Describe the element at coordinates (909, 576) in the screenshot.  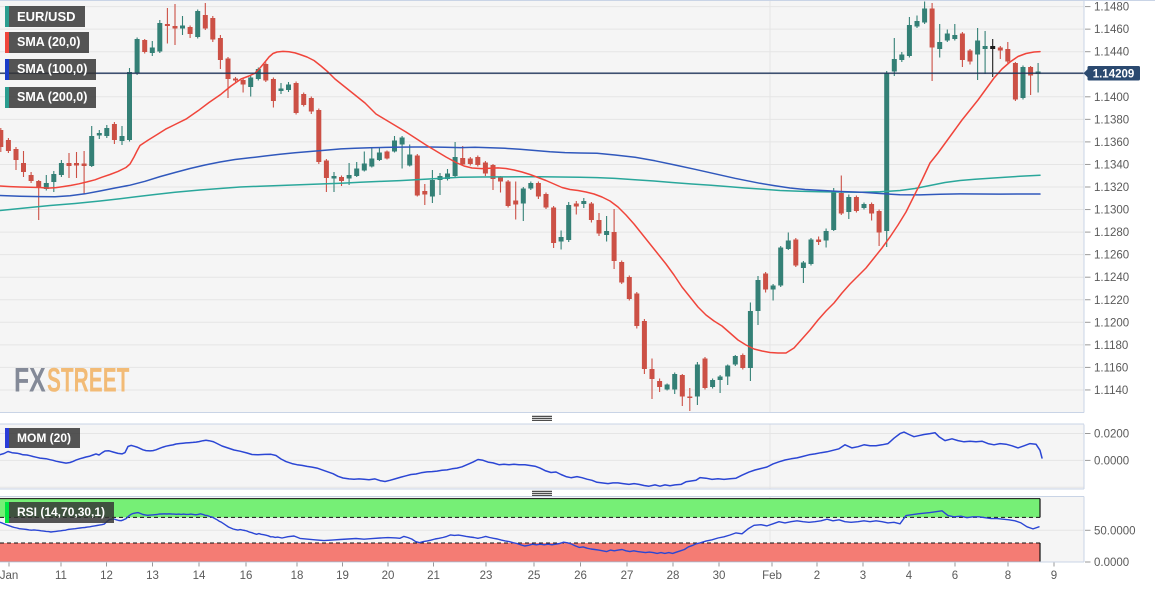
I see `svg-text: 4` at that location.